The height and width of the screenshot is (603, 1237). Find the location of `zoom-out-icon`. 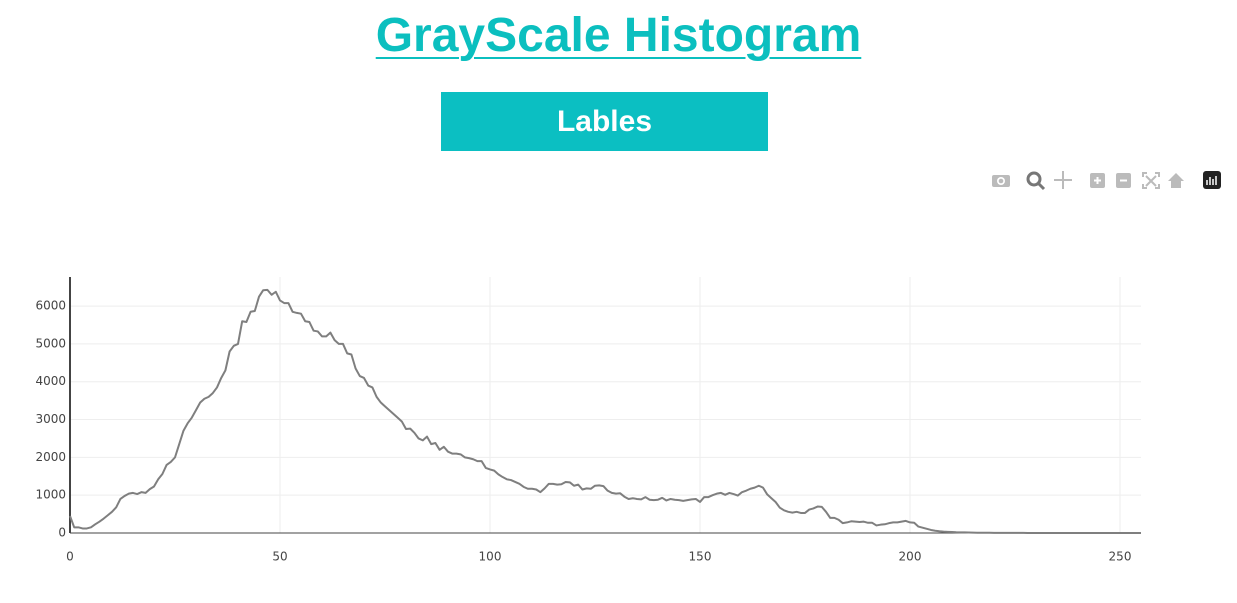

zoom-out-icon is located at coordinates (1123, 180).